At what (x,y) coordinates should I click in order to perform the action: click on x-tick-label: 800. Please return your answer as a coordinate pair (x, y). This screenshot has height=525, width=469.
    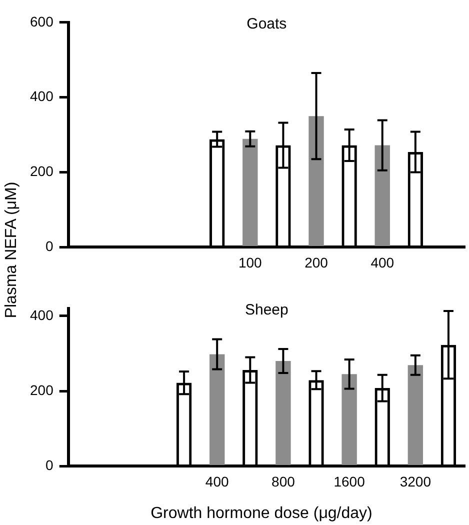
    Looking at the image, I should click on (284, 481).